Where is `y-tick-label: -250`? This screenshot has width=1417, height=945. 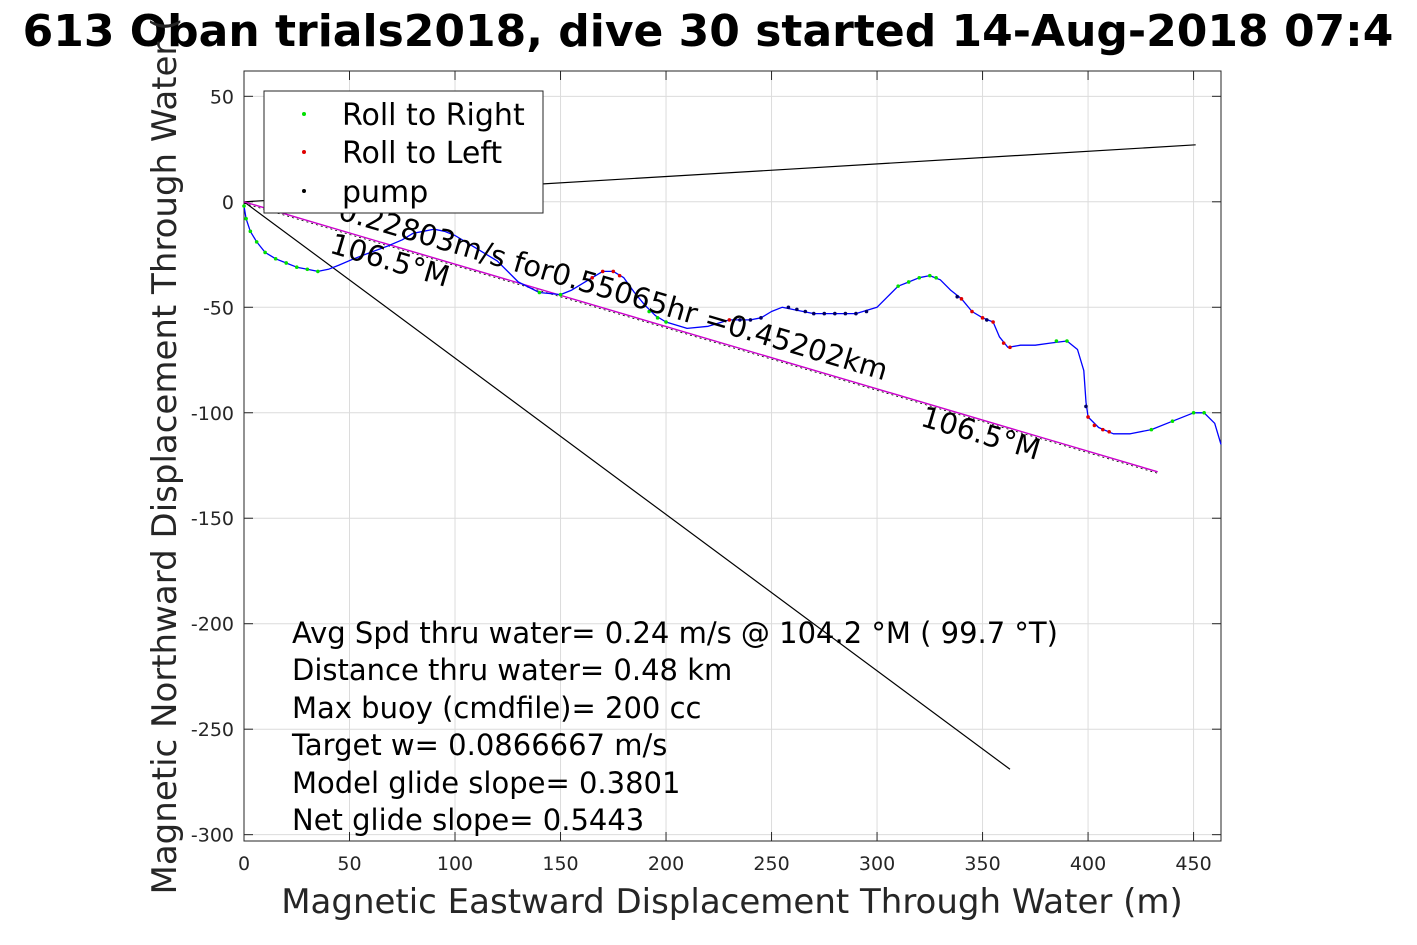
y-tick-label: -250 is located at coordinates (212, 730).